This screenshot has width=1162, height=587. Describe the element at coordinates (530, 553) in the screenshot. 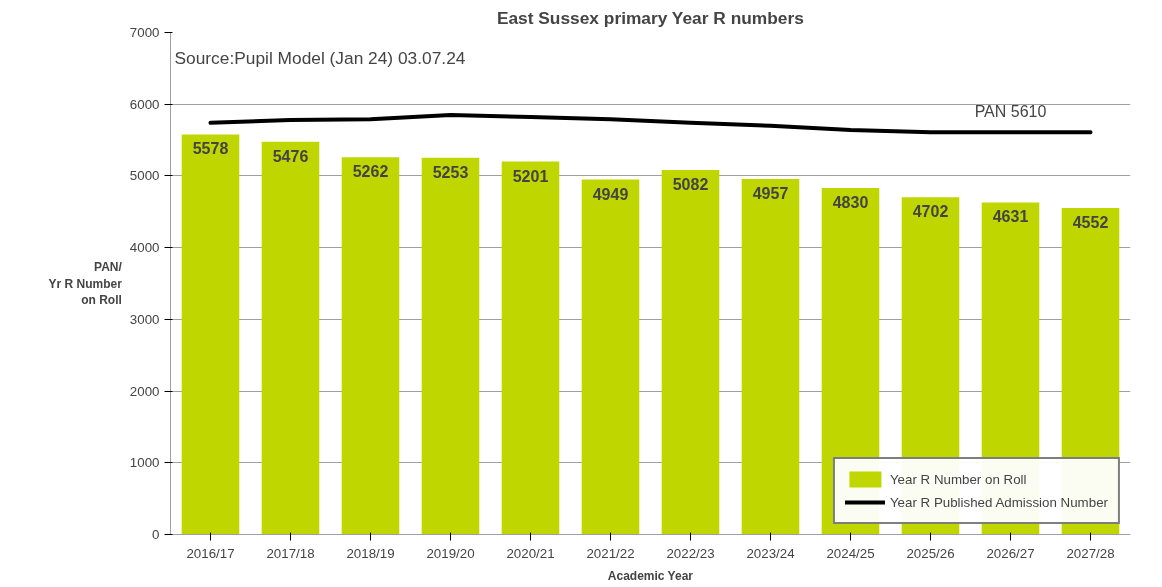

I see `x-tick-label: 2020/21` at that location.